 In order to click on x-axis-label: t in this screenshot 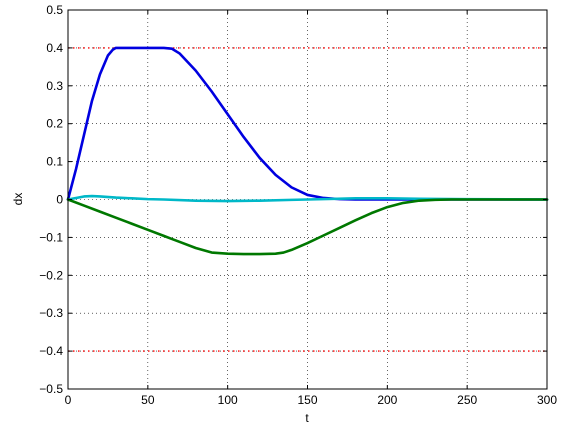, I will do `click(307, 417)`.